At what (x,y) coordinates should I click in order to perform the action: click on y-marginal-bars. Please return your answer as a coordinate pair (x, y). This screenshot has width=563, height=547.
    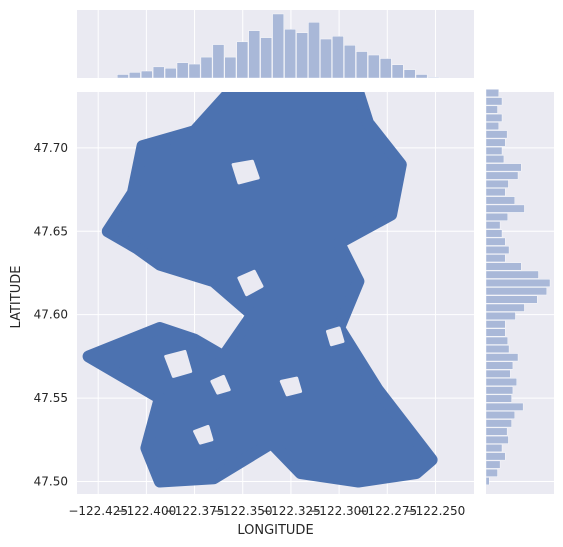
    Looking at the image, I should click on (518, 287).